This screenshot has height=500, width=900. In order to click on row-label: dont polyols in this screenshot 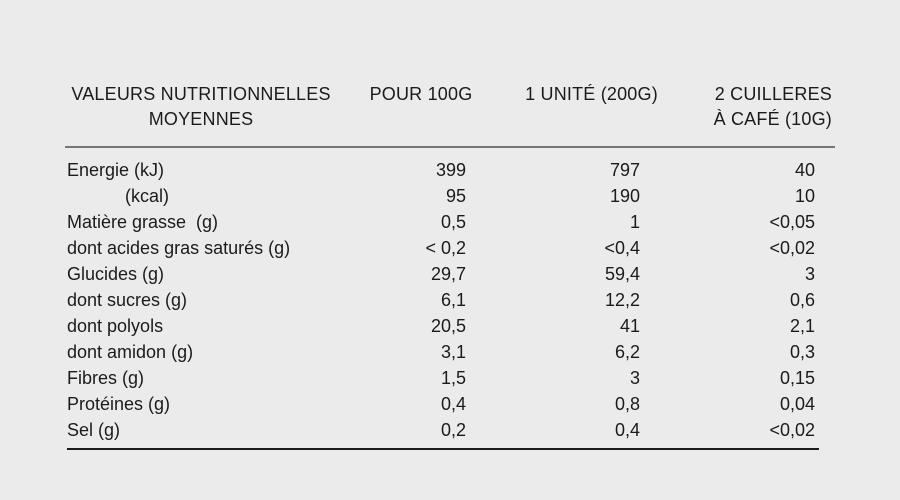, I will do `click(115, 326)`.